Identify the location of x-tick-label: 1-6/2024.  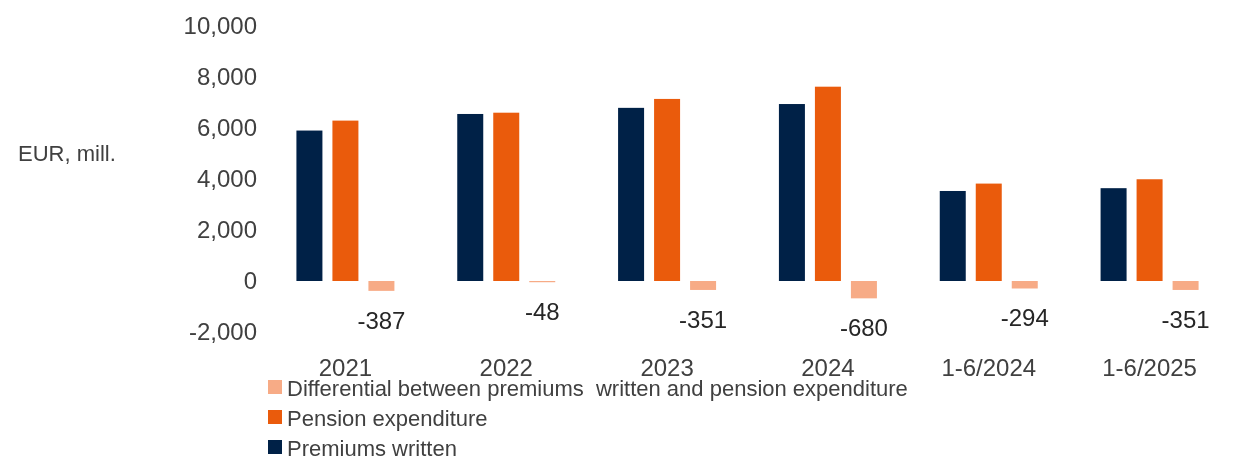
(989, 367).